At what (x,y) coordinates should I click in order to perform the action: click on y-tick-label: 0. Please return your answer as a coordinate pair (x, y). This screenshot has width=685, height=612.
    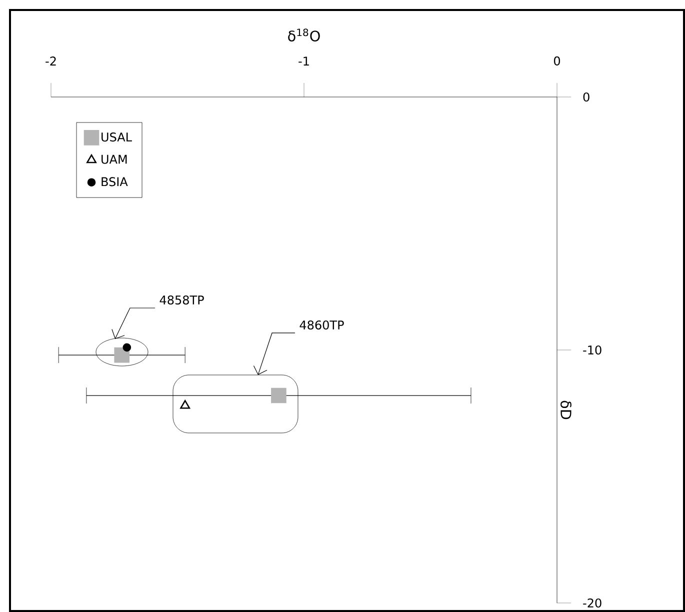
    Looking at the image, I should click on (586, 97).